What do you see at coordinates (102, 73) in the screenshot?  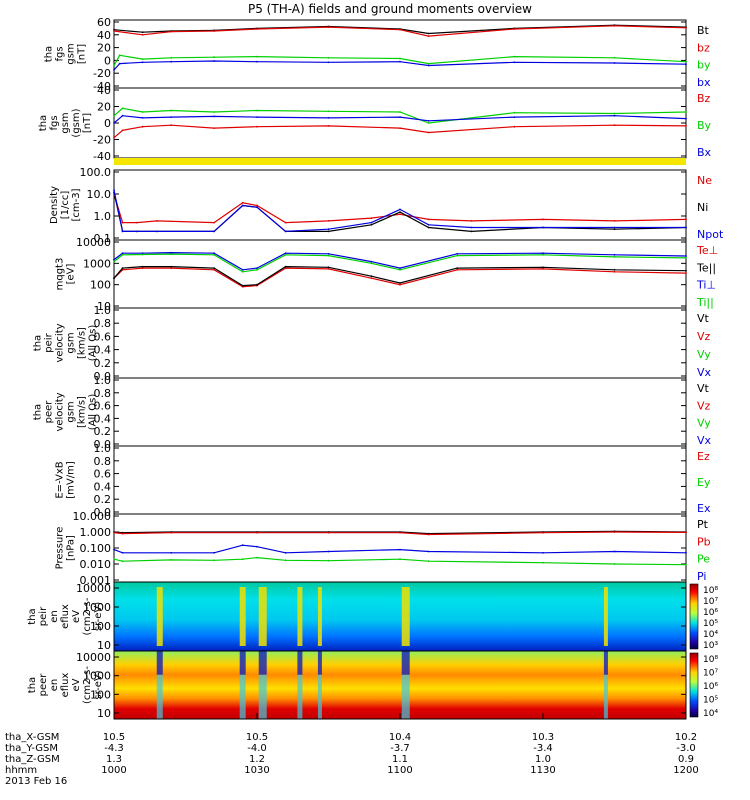 I see `y-tick-label: -20` at bounding box center [102, 73].